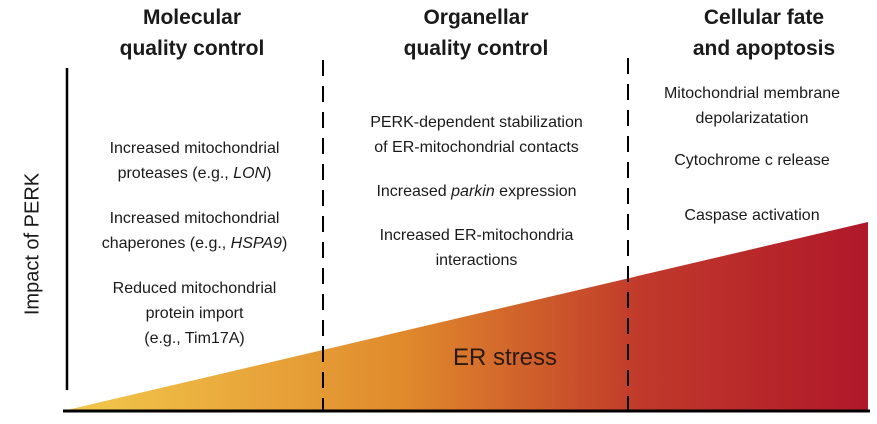 This screenshot has width=877, height=424. I want to click on gene-name: HSPA9, so click(256, 243).